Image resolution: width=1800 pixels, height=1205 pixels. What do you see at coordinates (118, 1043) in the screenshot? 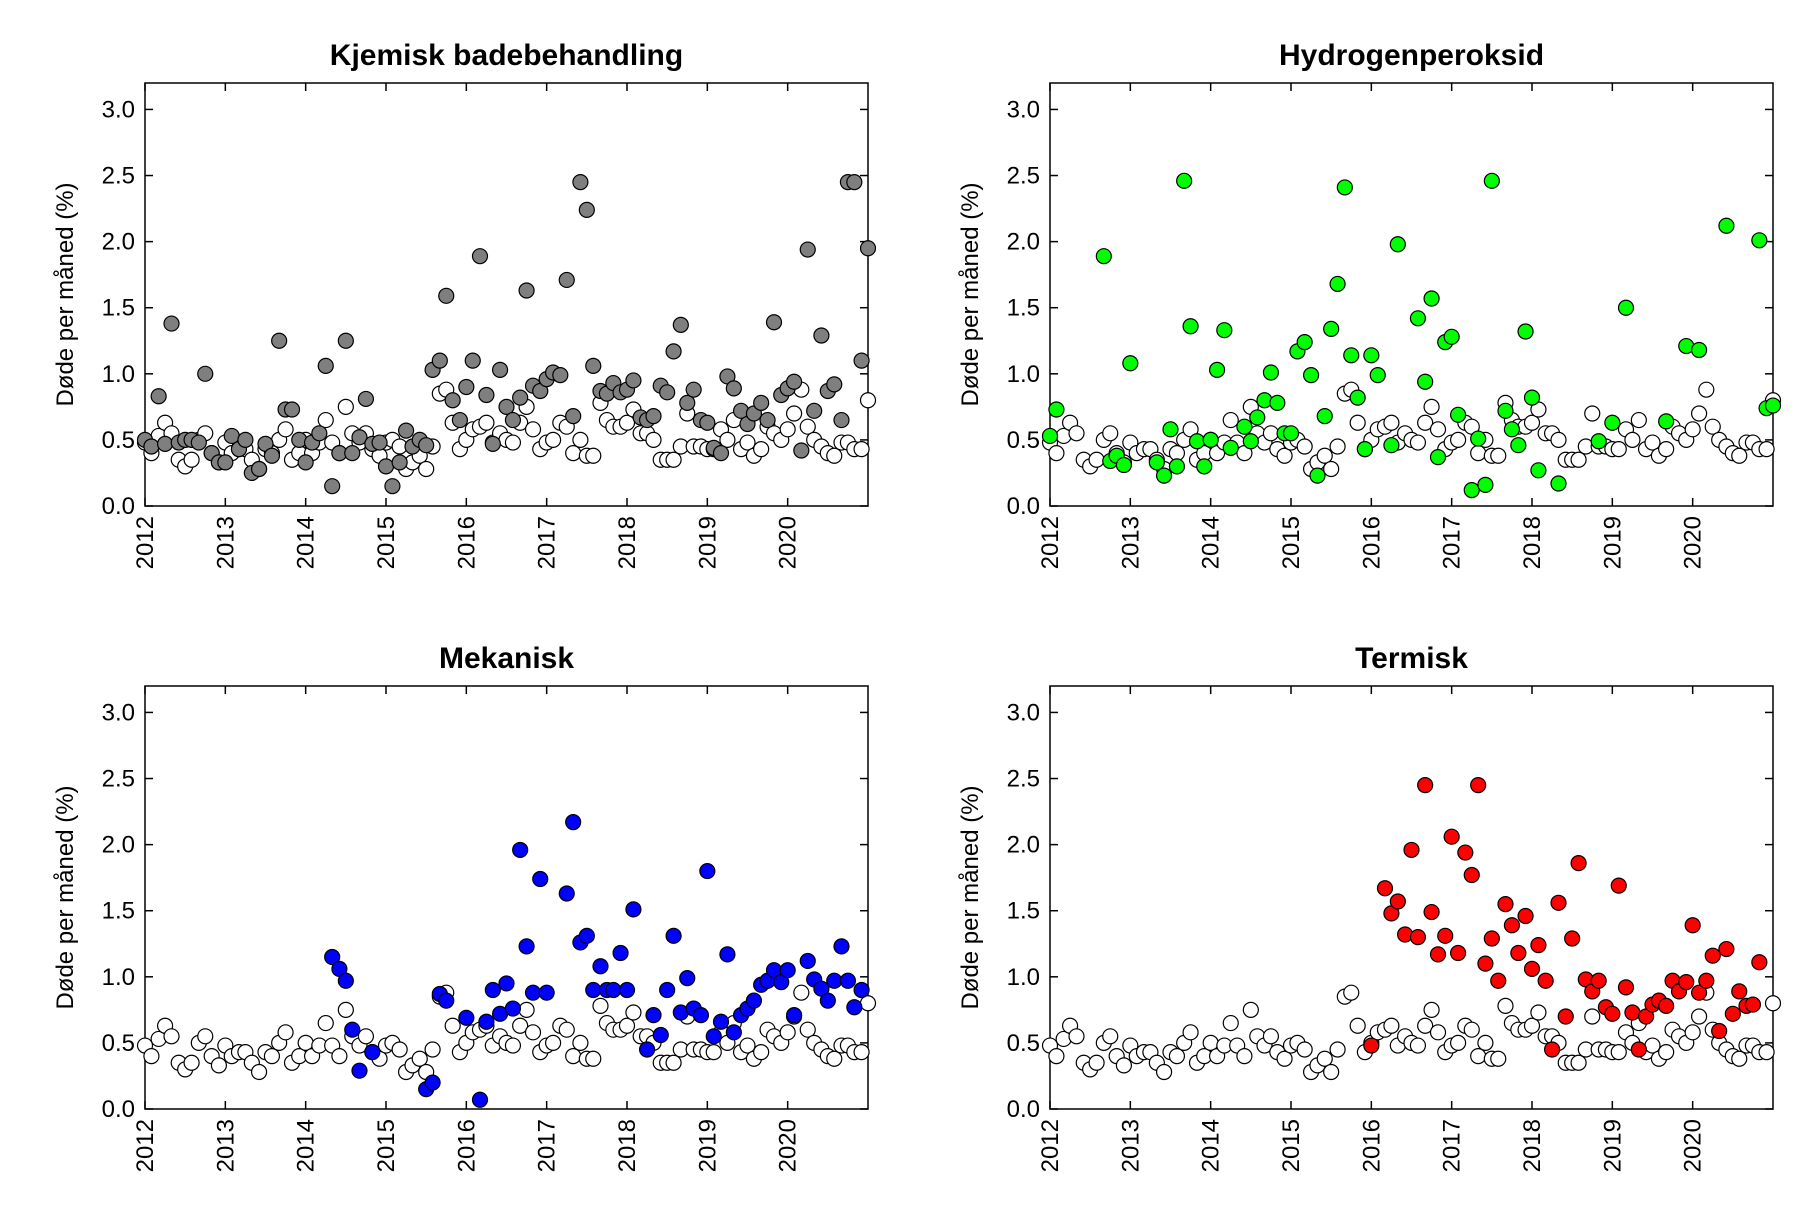
I see `y-tick-label: 0.5` at bounding box center [118, 1043].